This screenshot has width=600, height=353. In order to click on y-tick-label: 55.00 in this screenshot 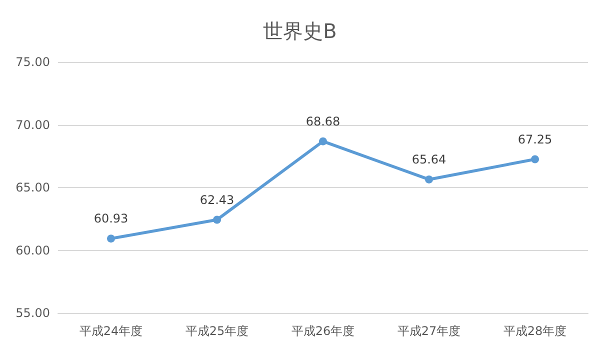, I will do `click(33, 313)`.